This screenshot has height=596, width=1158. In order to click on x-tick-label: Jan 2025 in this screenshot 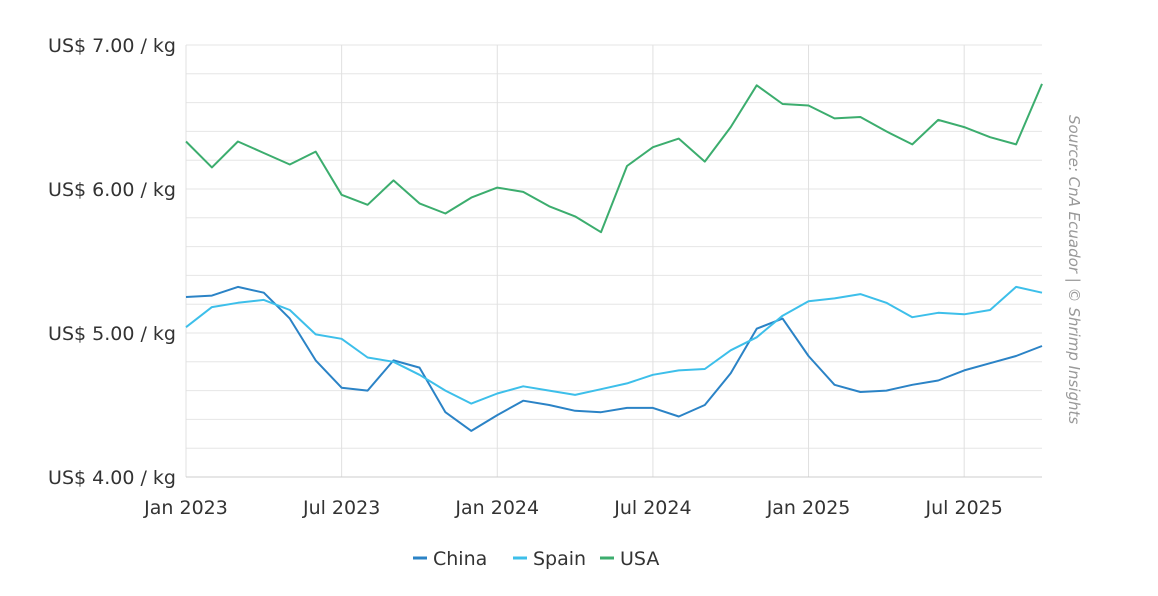, I will do `click(808, 508)`.